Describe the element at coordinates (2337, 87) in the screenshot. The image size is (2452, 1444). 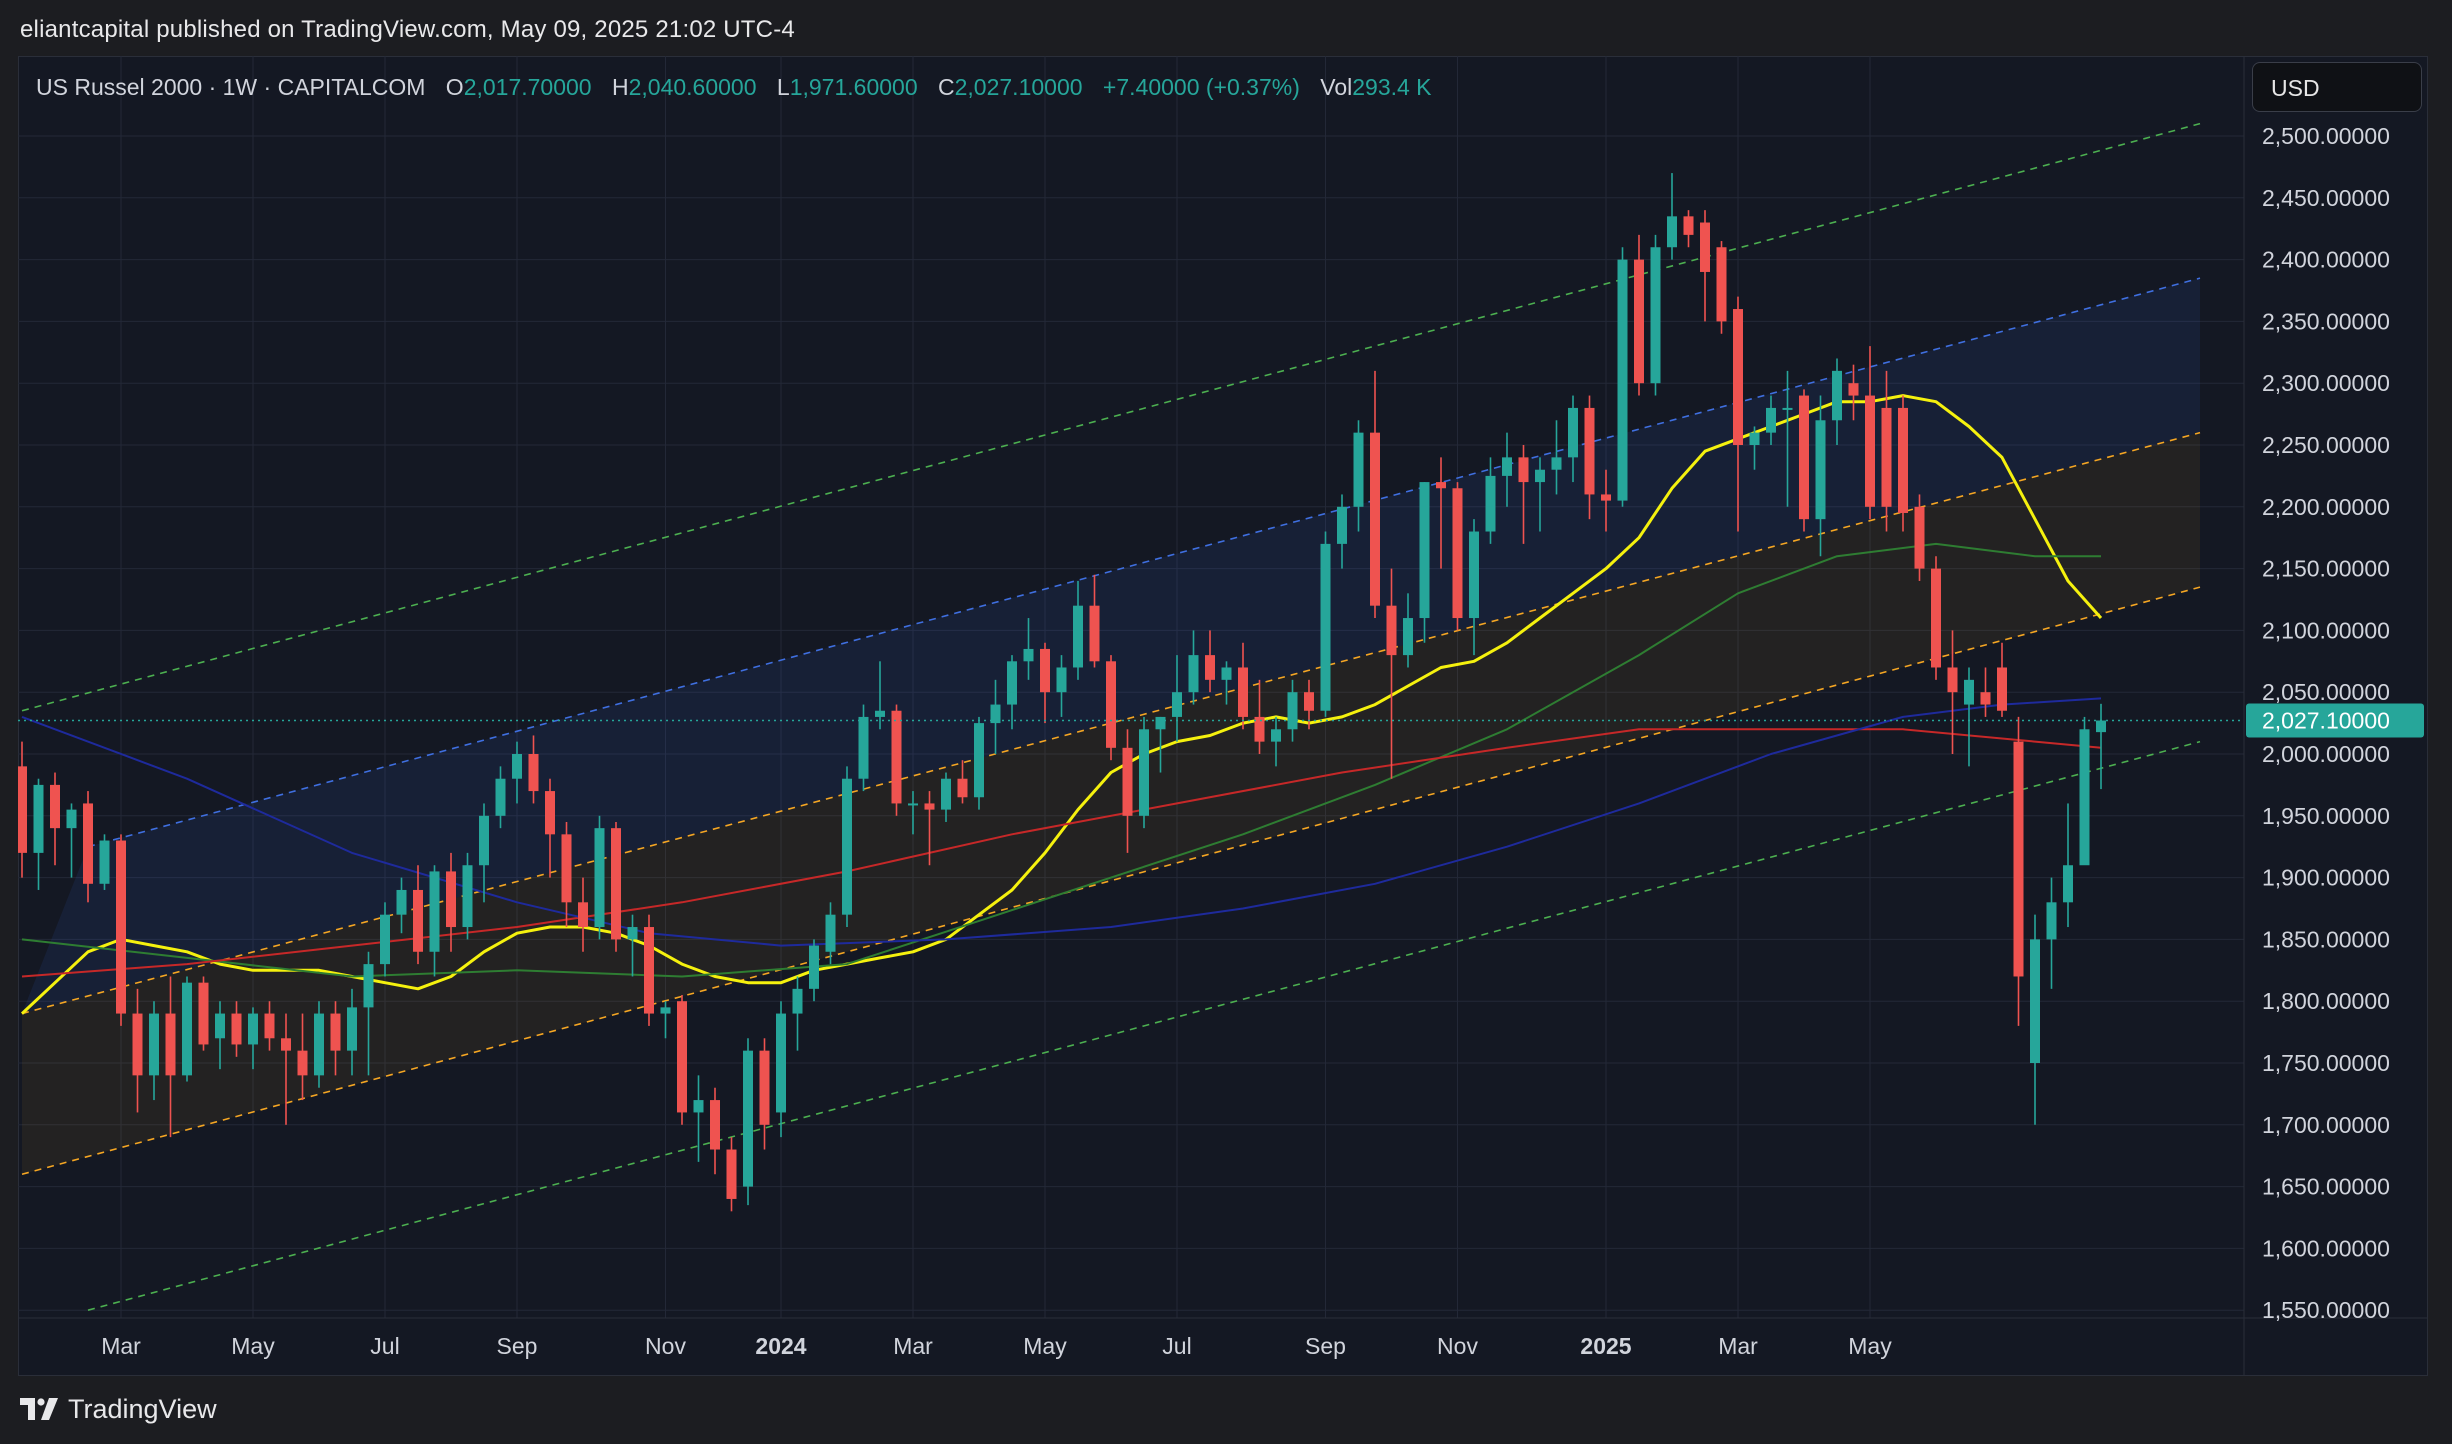
I see `currency-button: USD` at that location.